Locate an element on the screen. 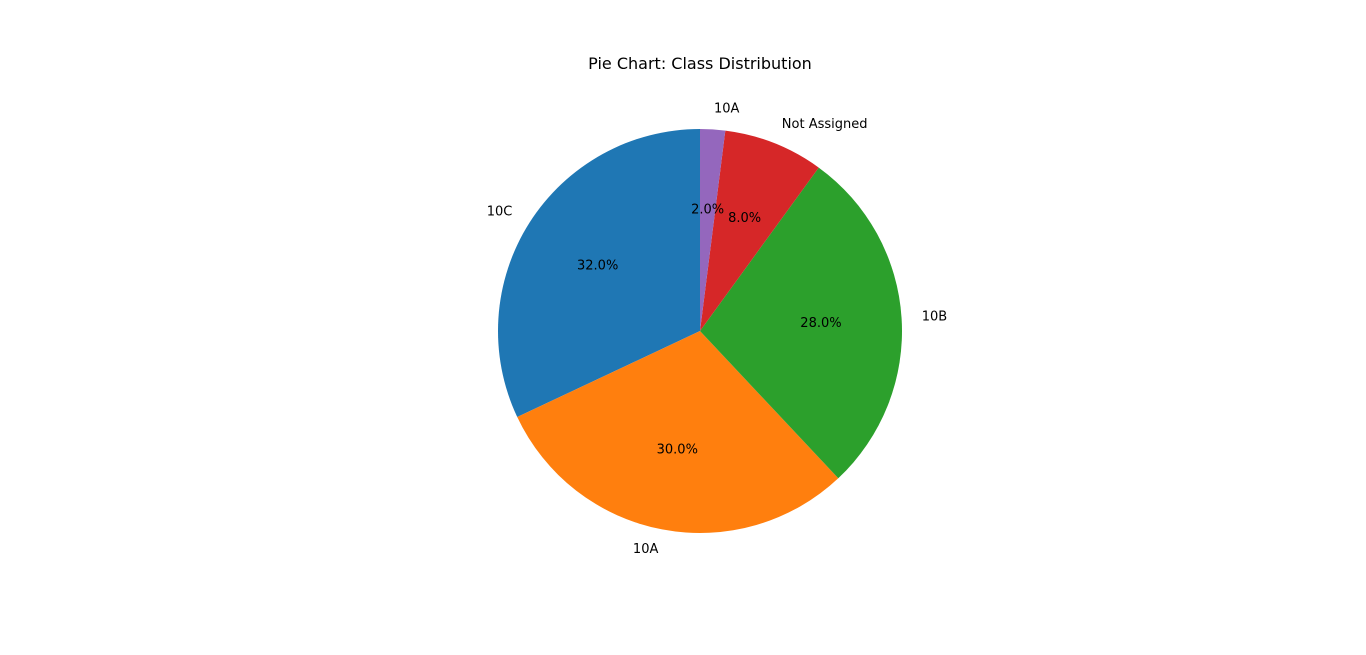 Image resolution: width=1366 pixels, height=655 pixels. slice-percent-1: 30.0% is located at coordinates (677, 450).